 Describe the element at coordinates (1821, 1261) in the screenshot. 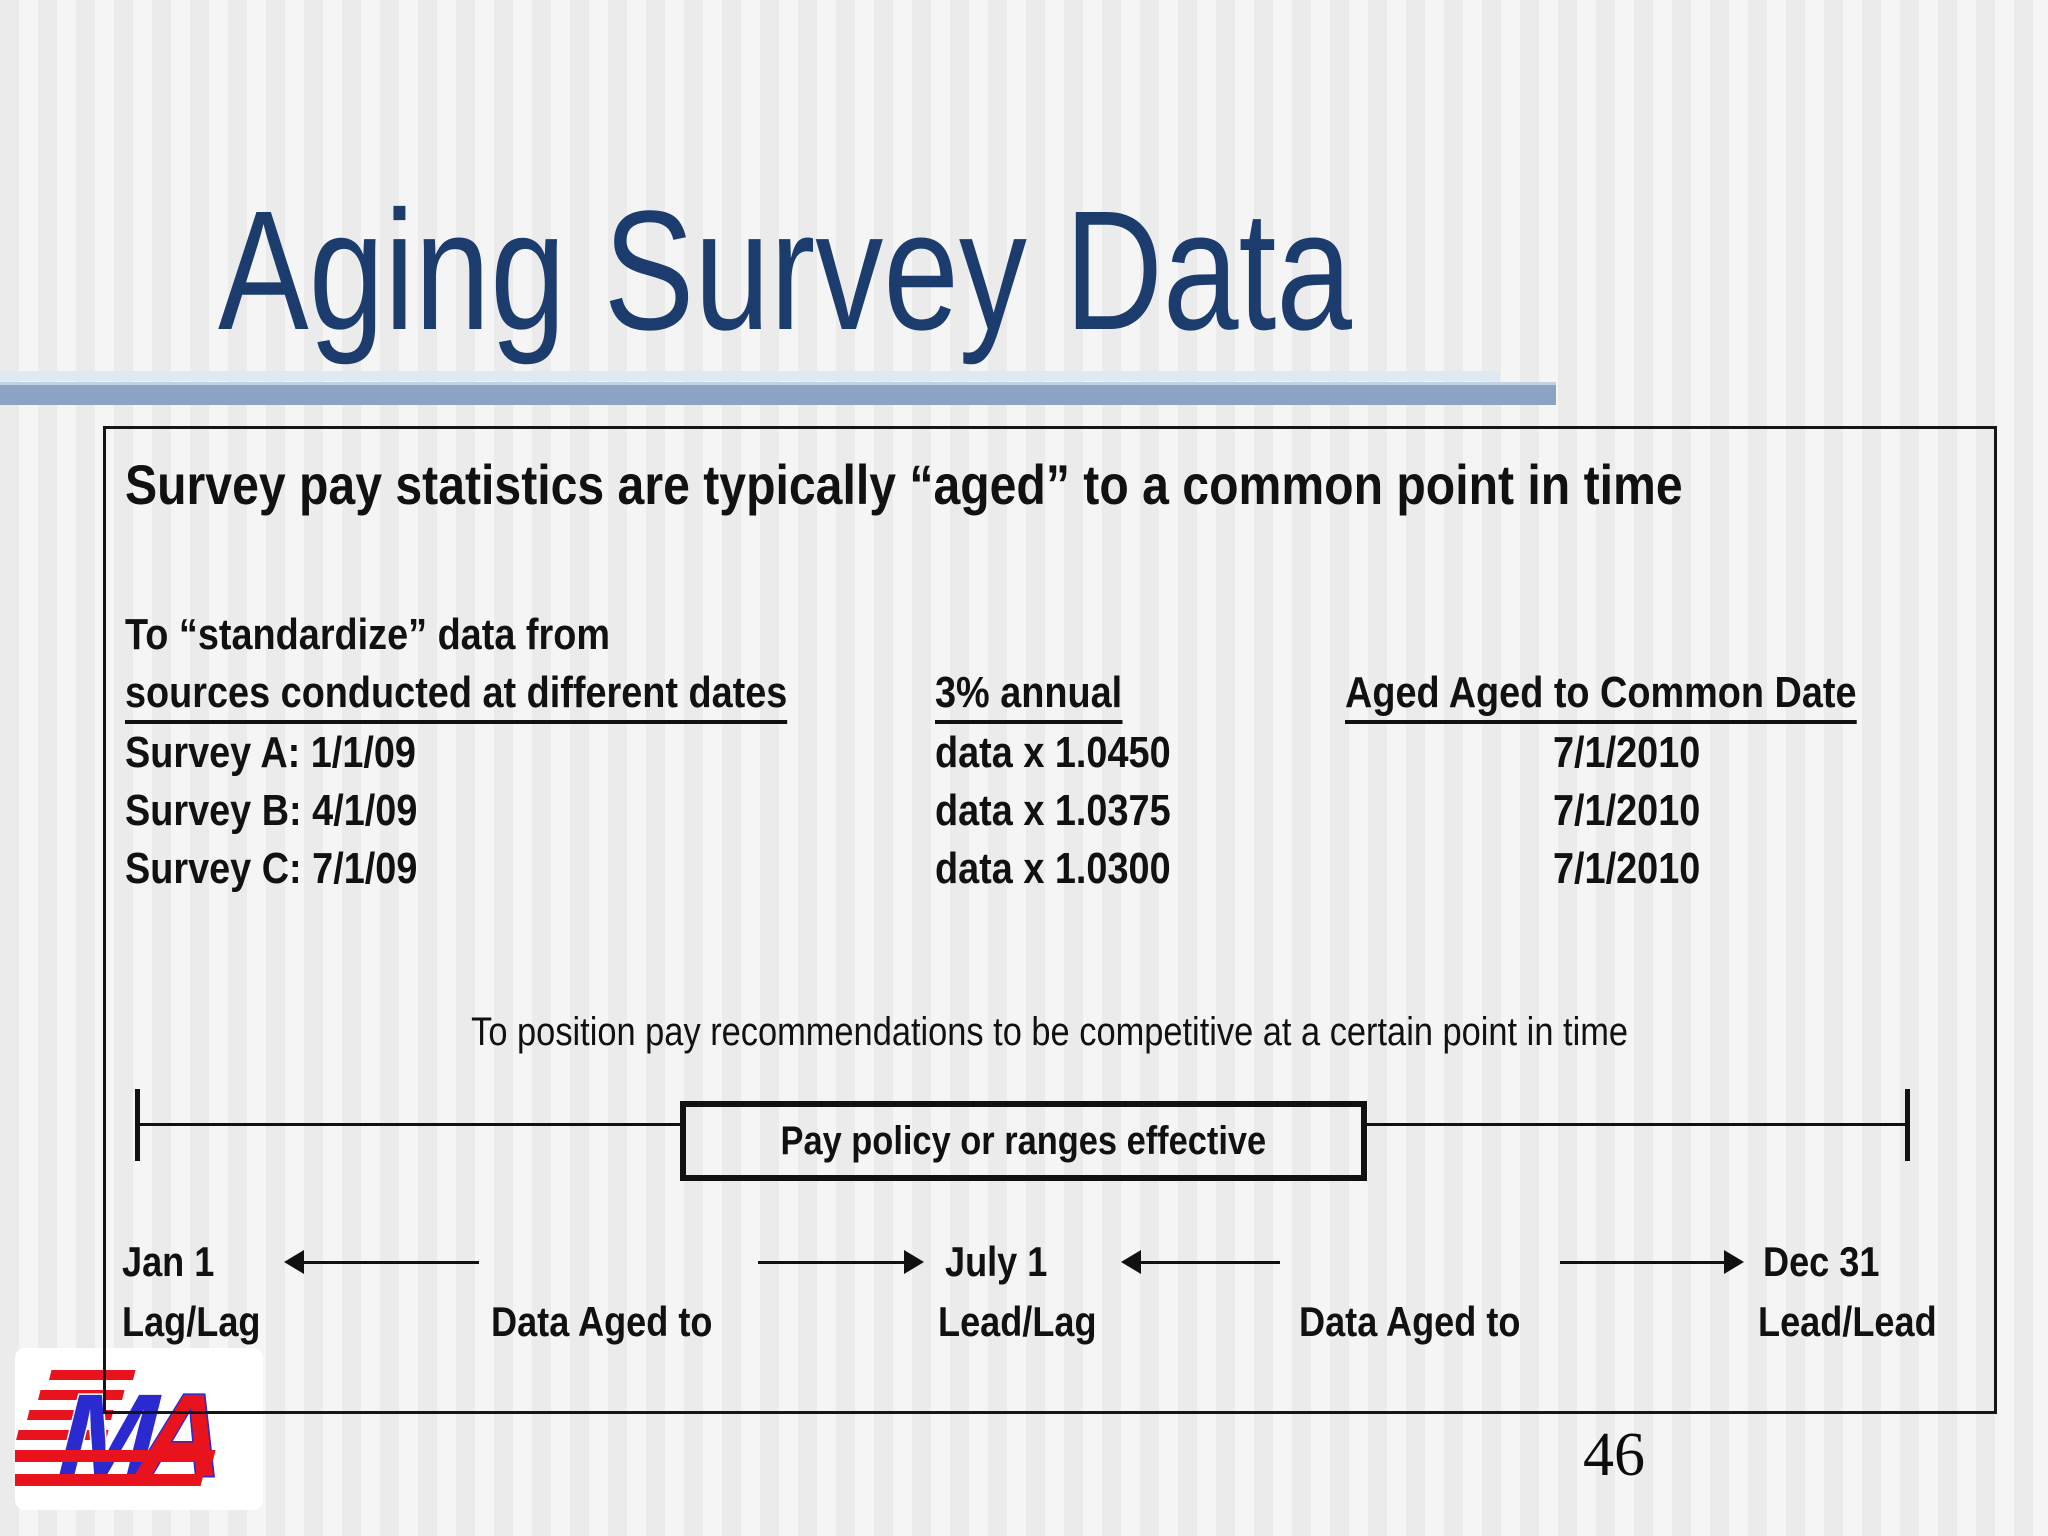

I see `date-label-dec: Dec 31` at that location.